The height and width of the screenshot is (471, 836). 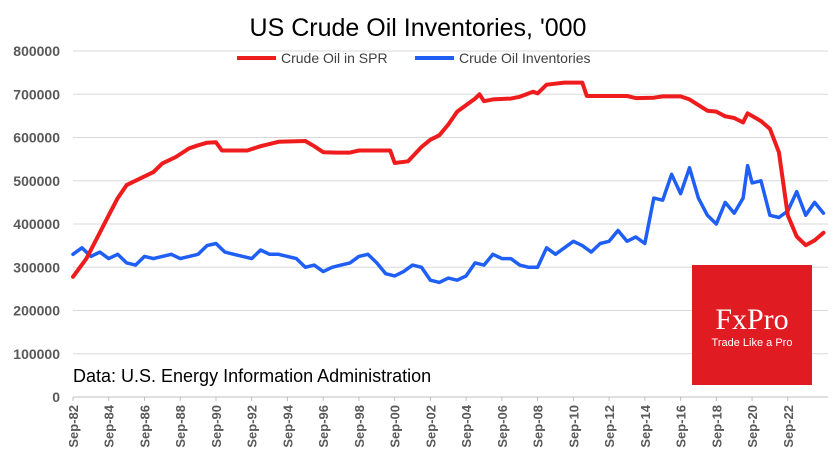 I want to click on y-tick-label: 300000, so click(x=36, y=267).